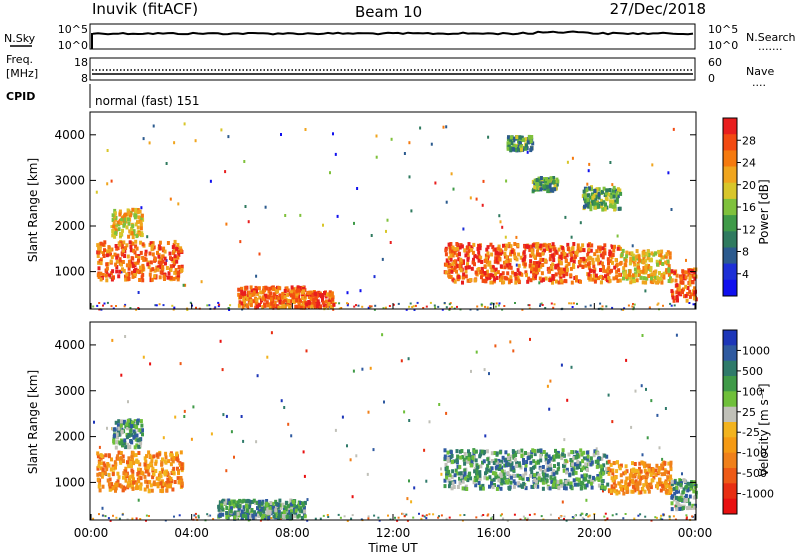  What do you see at coordinates (69, 180) in the screenshot?
I see `y-tick-label: 3000` at bounding box center [69, 180].